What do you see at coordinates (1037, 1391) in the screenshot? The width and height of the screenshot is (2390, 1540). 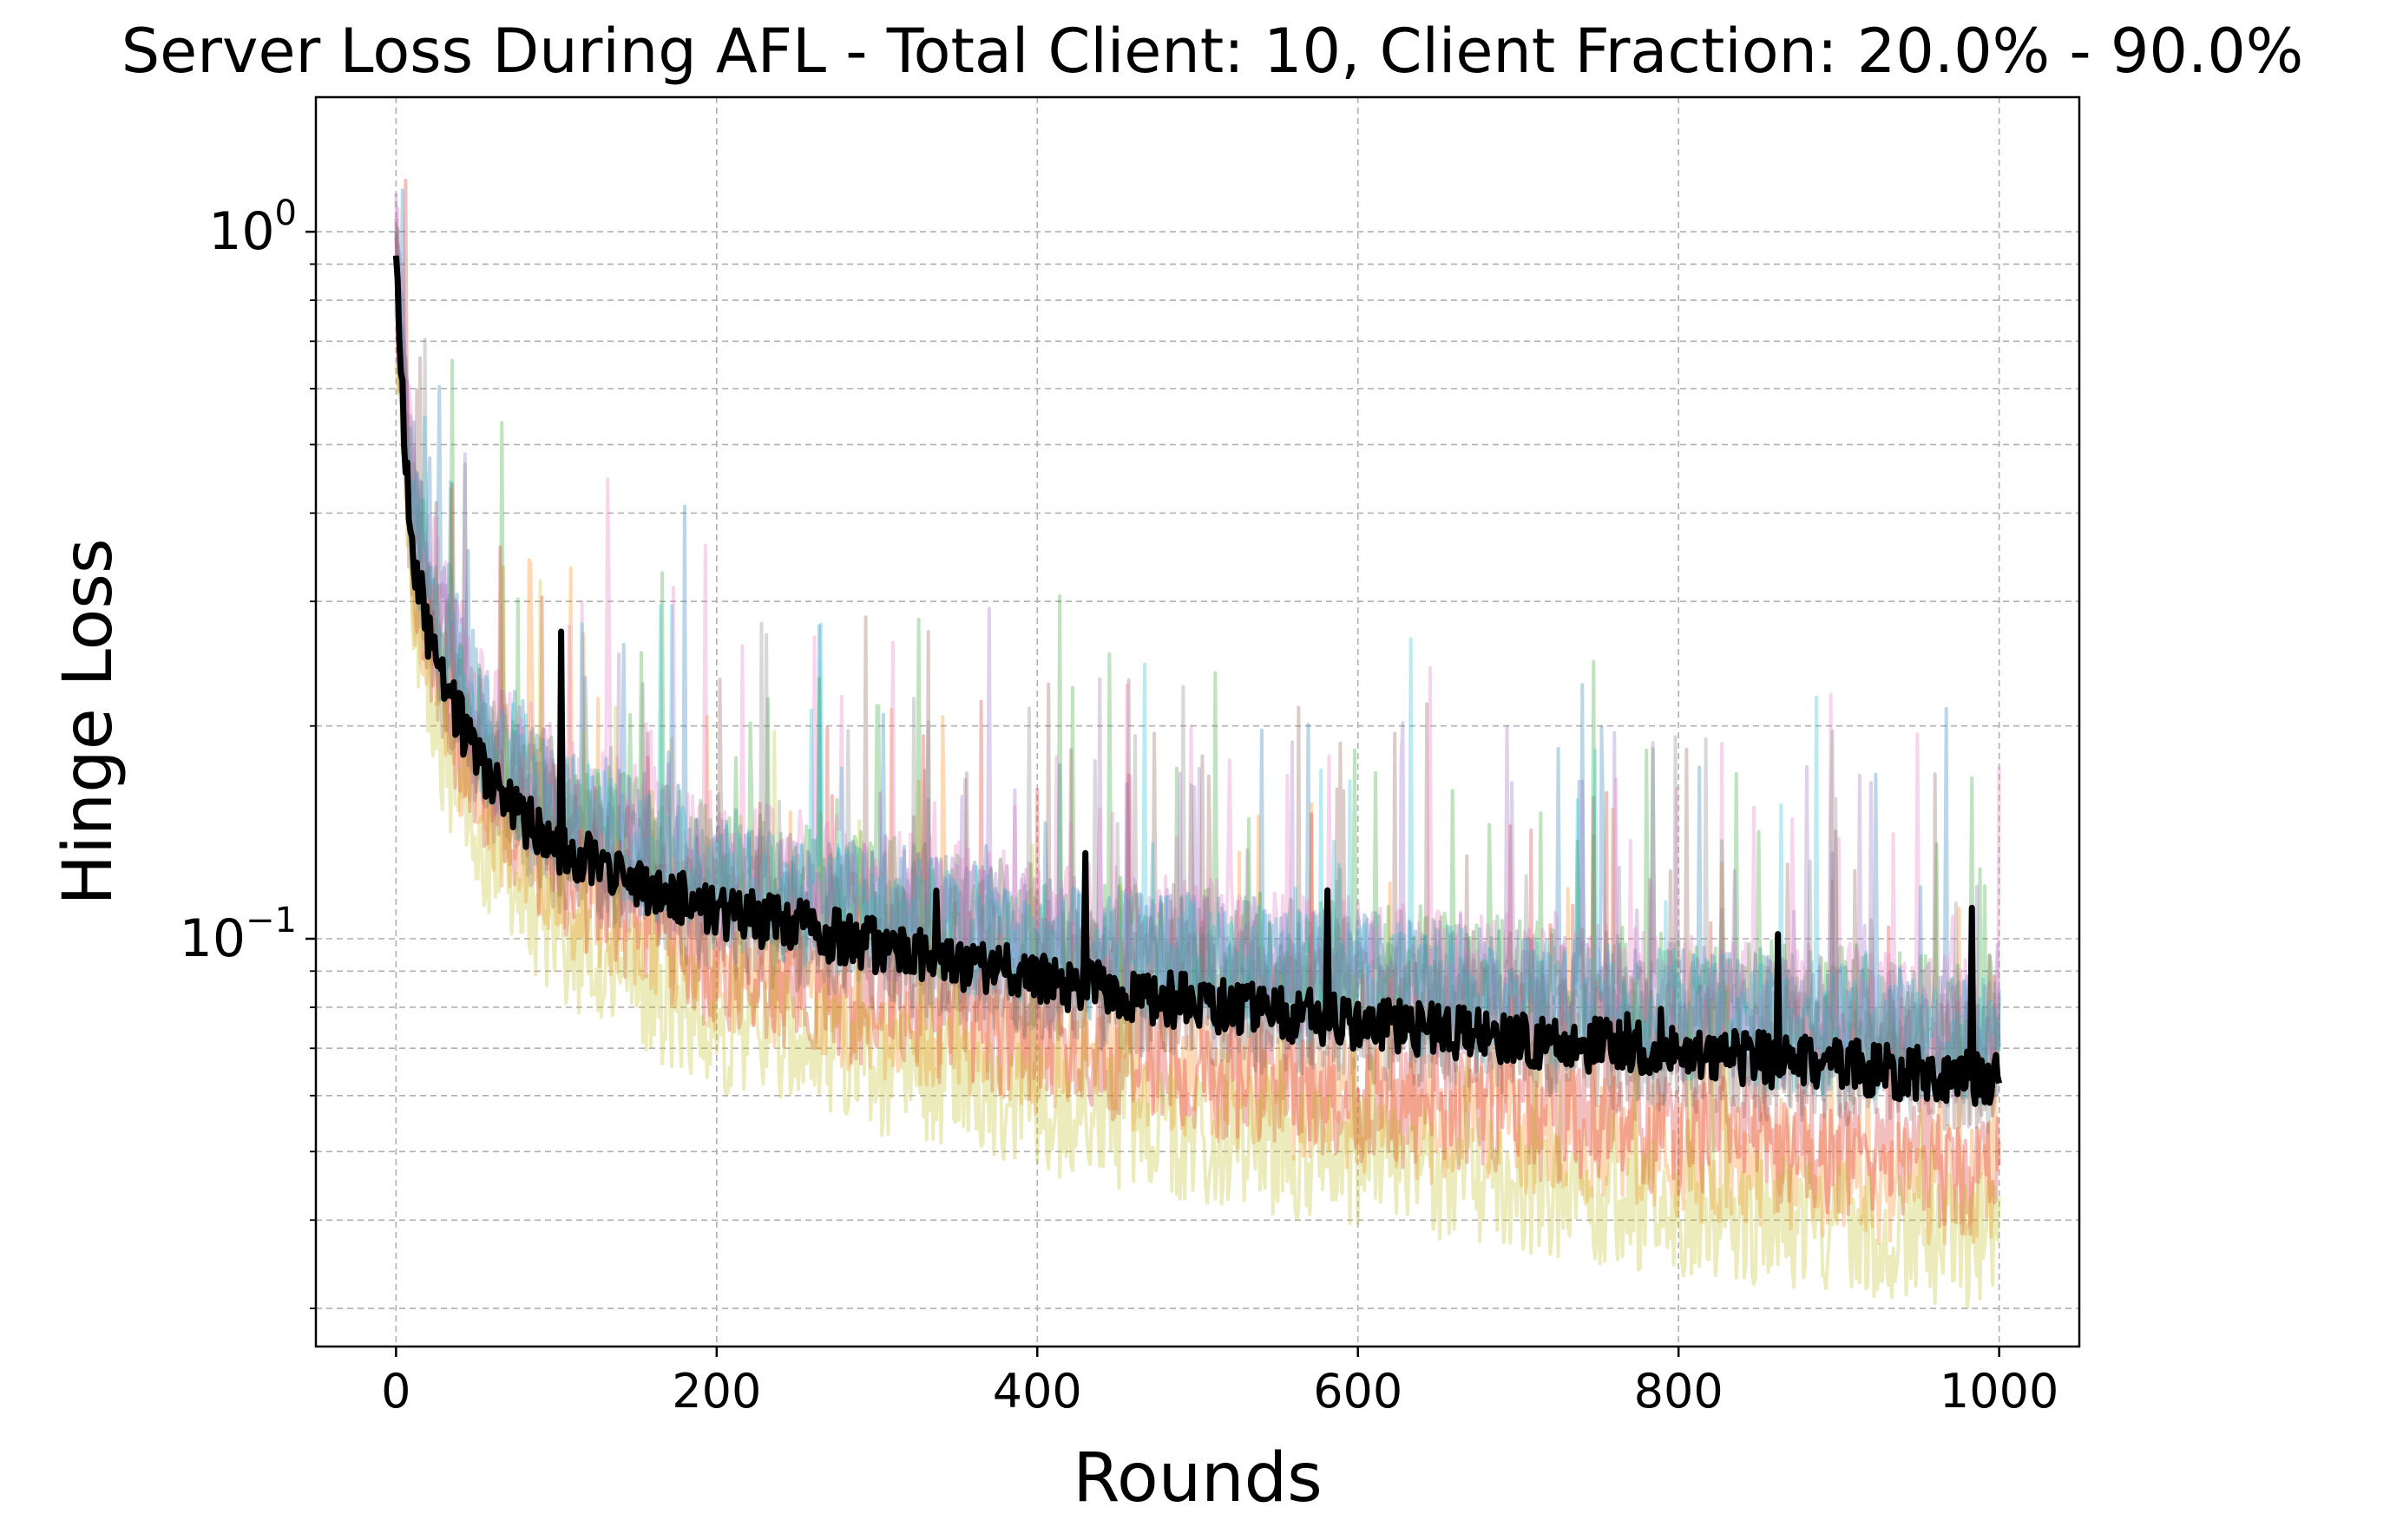 I see `x-tick-label: 400` at bounding box center [1037, 1391].